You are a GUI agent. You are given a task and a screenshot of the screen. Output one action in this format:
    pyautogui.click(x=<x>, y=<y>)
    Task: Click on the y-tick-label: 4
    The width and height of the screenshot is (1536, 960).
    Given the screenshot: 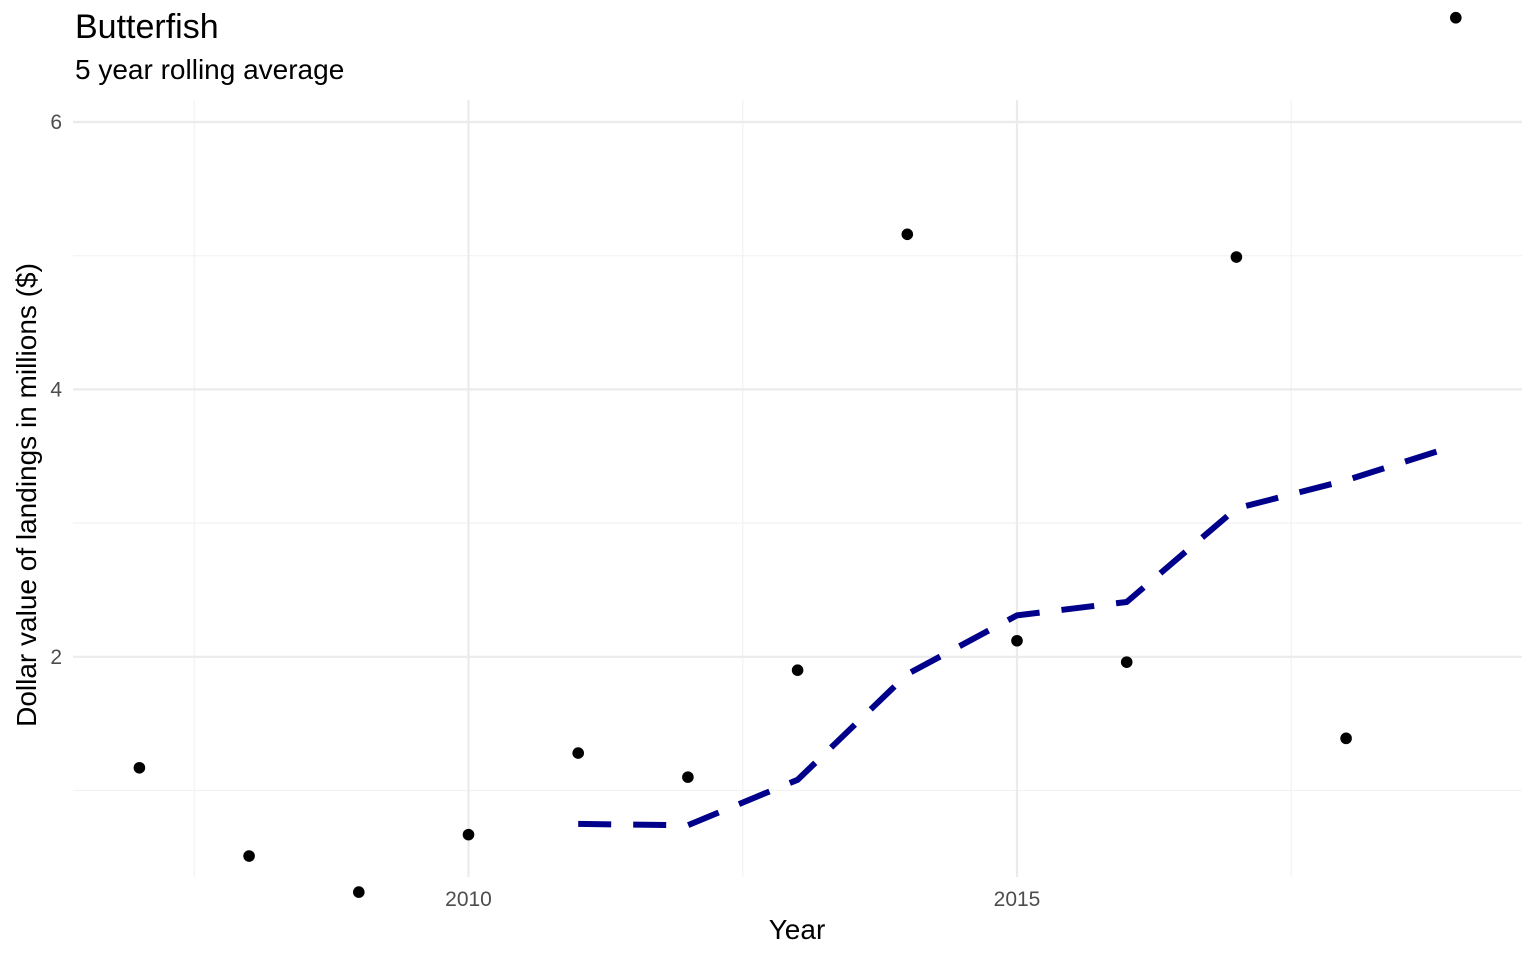 What is the action you would take?
    pyautogui.click(x=56, y=389)
    